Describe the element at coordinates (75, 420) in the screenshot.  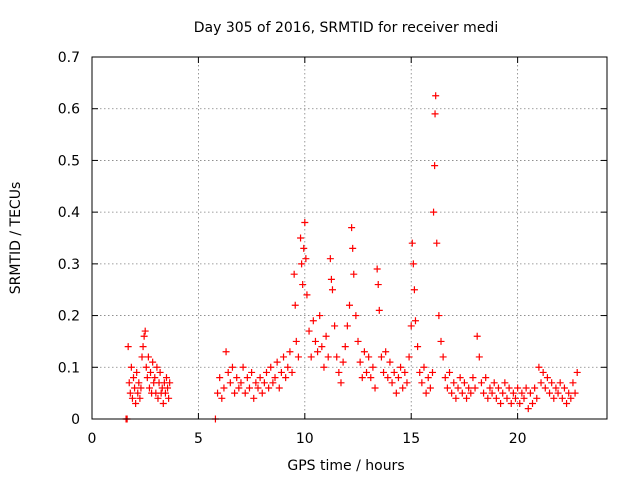
I see `y-tick-label: 0` at that location.